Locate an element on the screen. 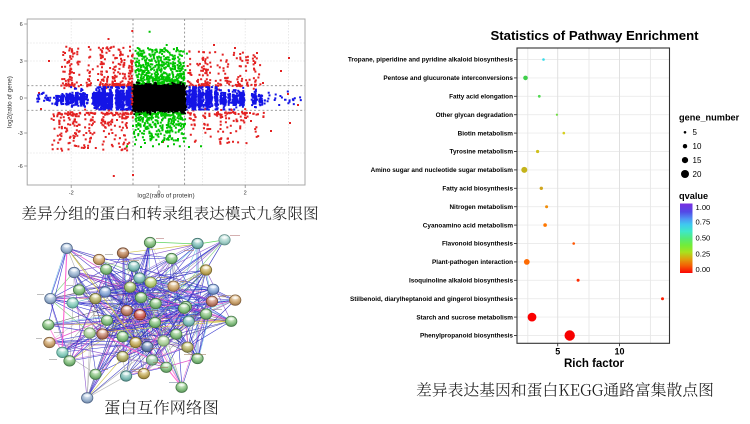  svg-text: Other glycan degradation is located at coordinates (475, 115).